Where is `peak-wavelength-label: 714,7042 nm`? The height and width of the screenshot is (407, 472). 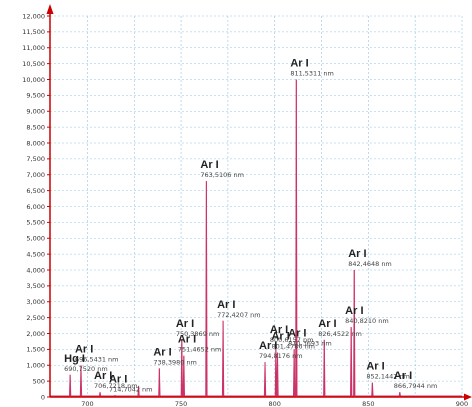
peak-wavelength-label: 714,7042 nm is located at coordinates (131, 389).